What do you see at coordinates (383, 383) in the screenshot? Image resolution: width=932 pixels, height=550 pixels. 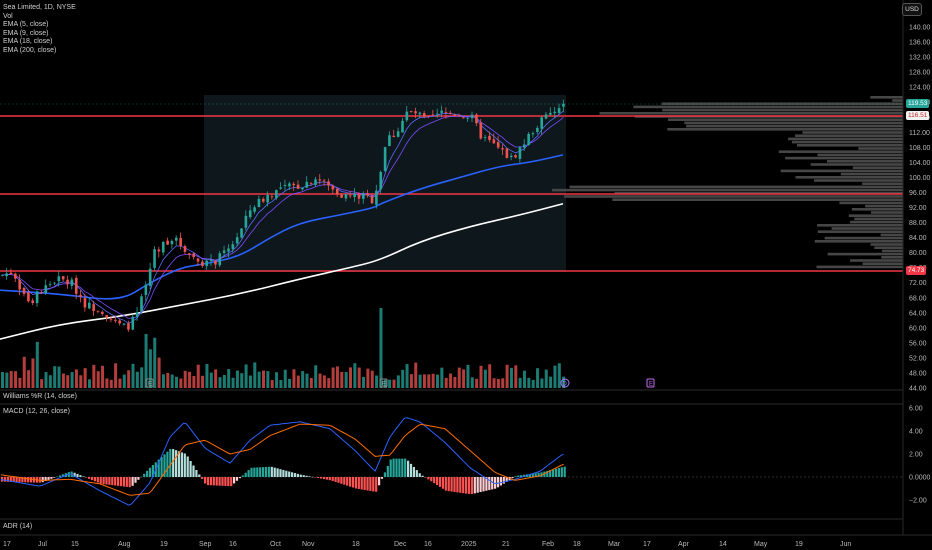 I see `earnings-marker-2: E` at bounding box center [383, 383].